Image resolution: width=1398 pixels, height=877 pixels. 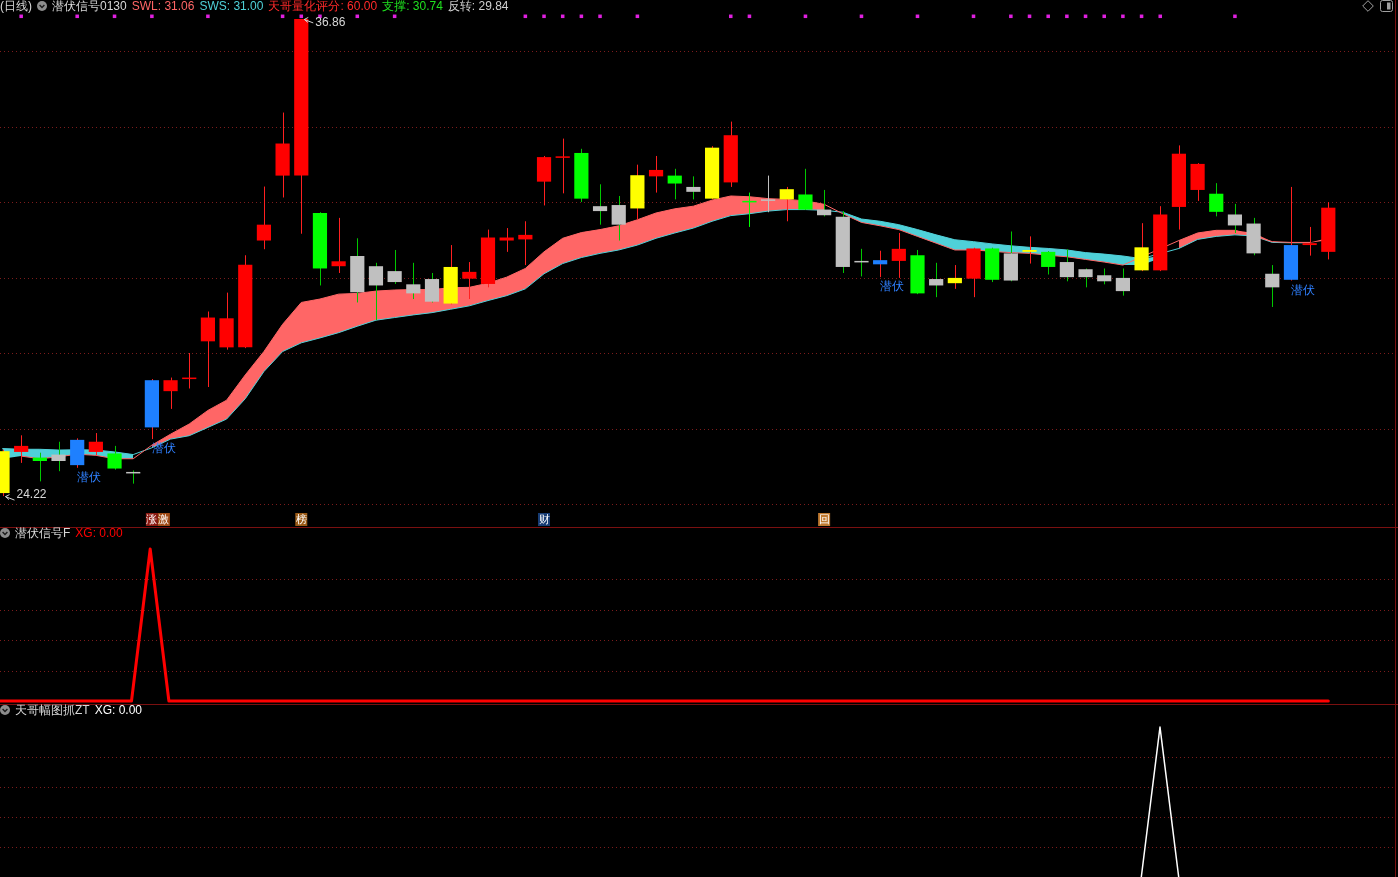 What do you see at coordinates (478, 6) in the screenshot?
I see `text: 反转: 29.84` at bounding box center [478, 6].